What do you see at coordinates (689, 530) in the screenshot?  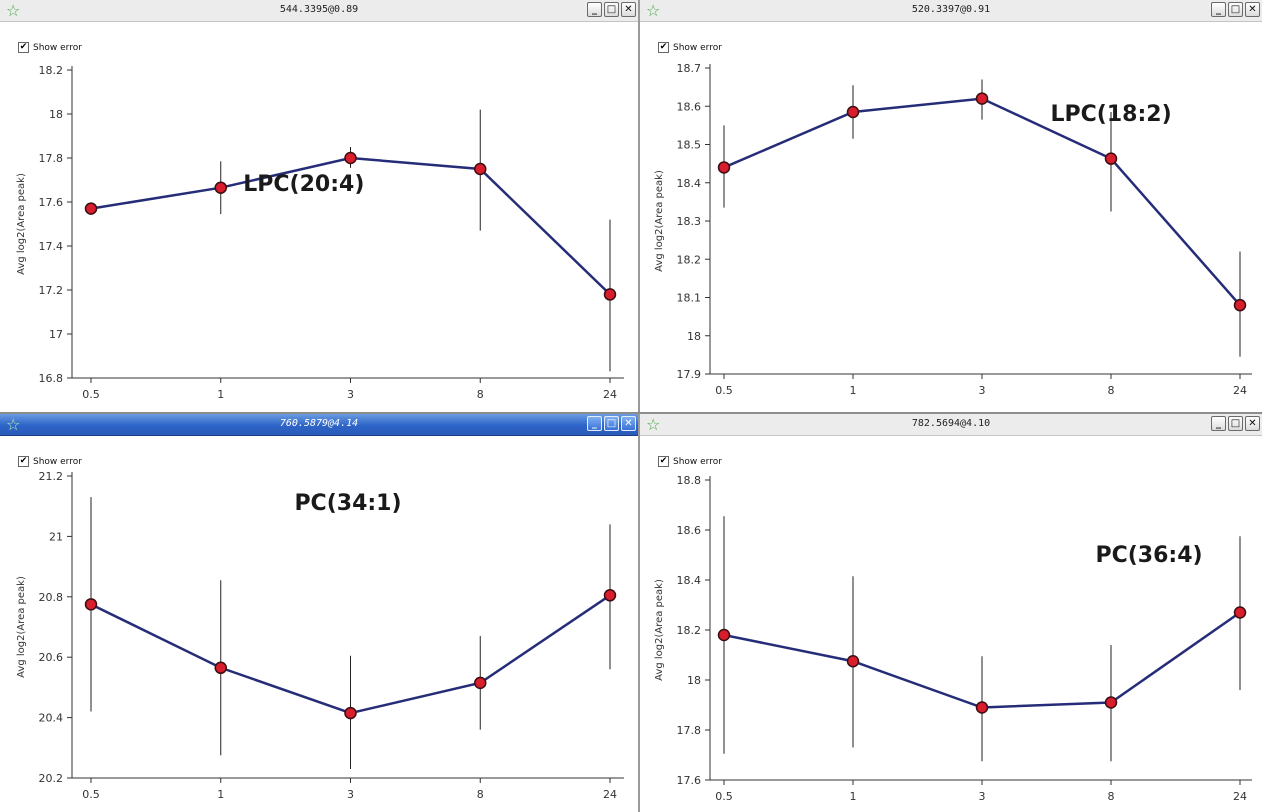 I see `y-tick-label: 18.6` at bounding box center [689, 530].